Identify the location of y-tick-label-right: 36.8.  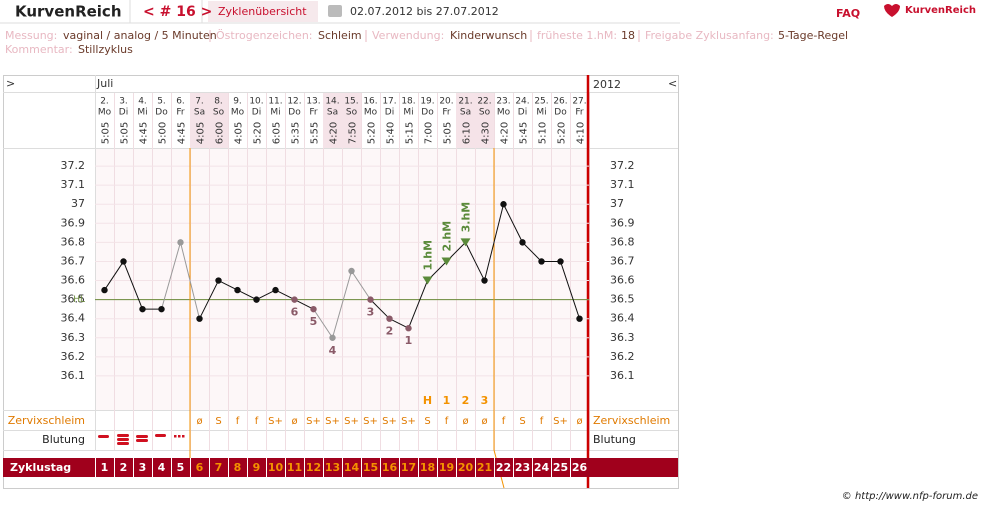
(622, 241).